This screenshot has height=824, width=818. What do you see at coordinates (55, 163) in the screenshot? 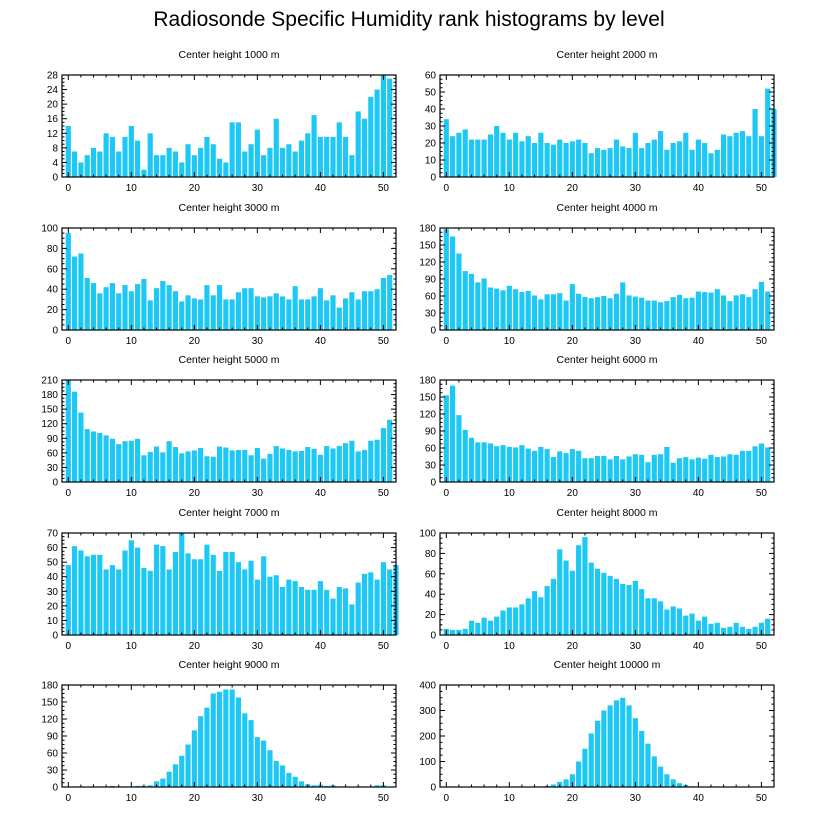
I see `panel-1-ytick-label: 4` at bounding box center [55, 163].